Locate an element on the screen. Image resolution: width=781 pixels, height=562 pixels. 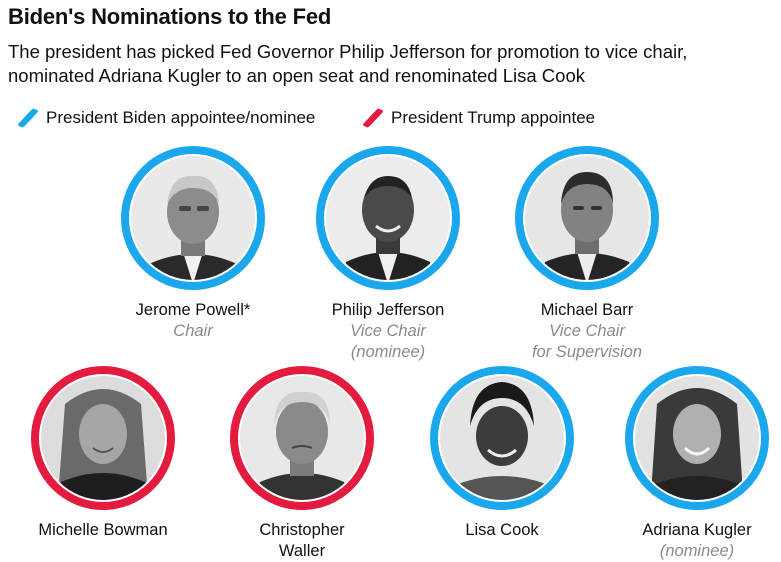
person-philip-jefferson: Philip Jefferson Vice Chair (nominee) is located at coordinates (388, 253).